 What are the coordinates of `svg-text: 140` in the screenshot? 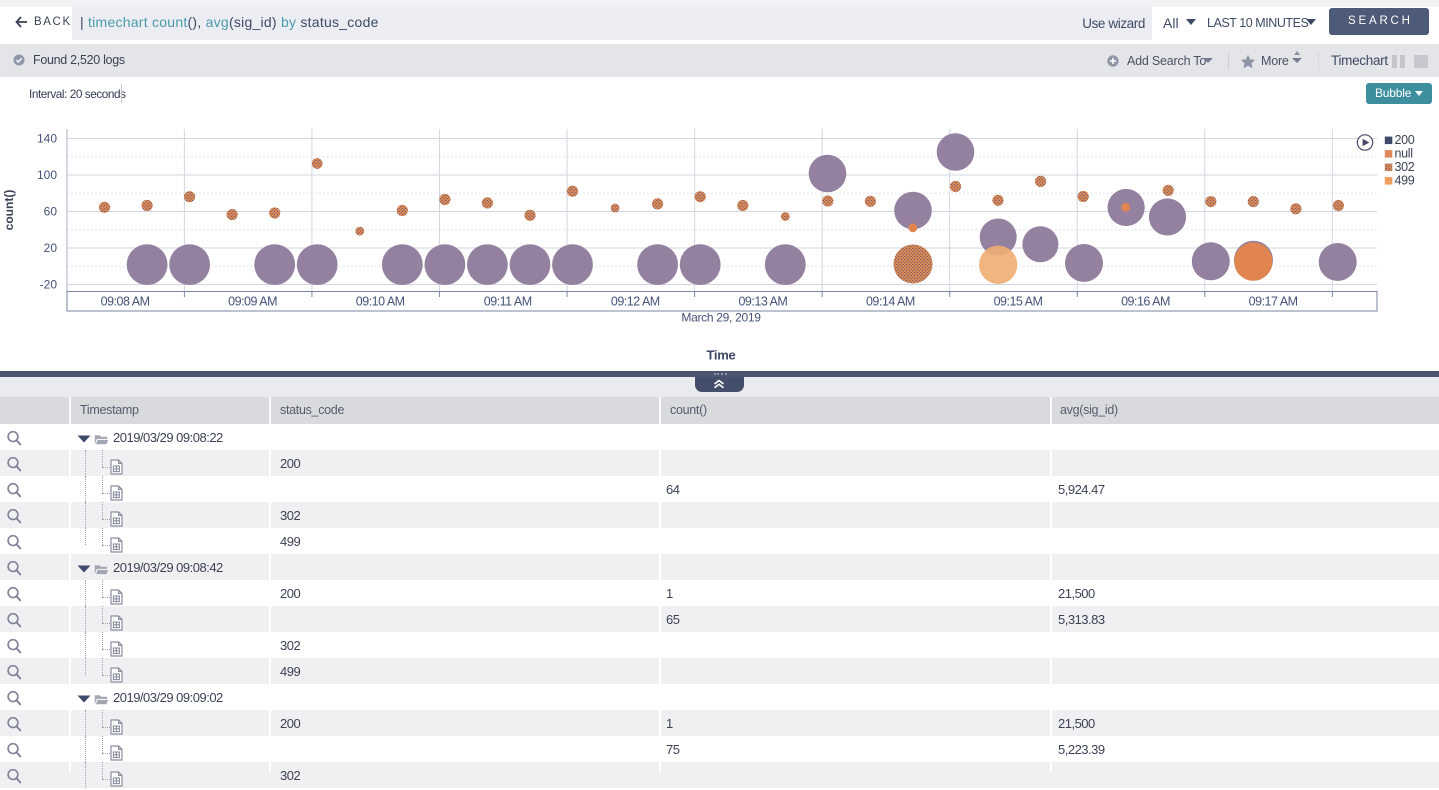 It's located at (47, 139).